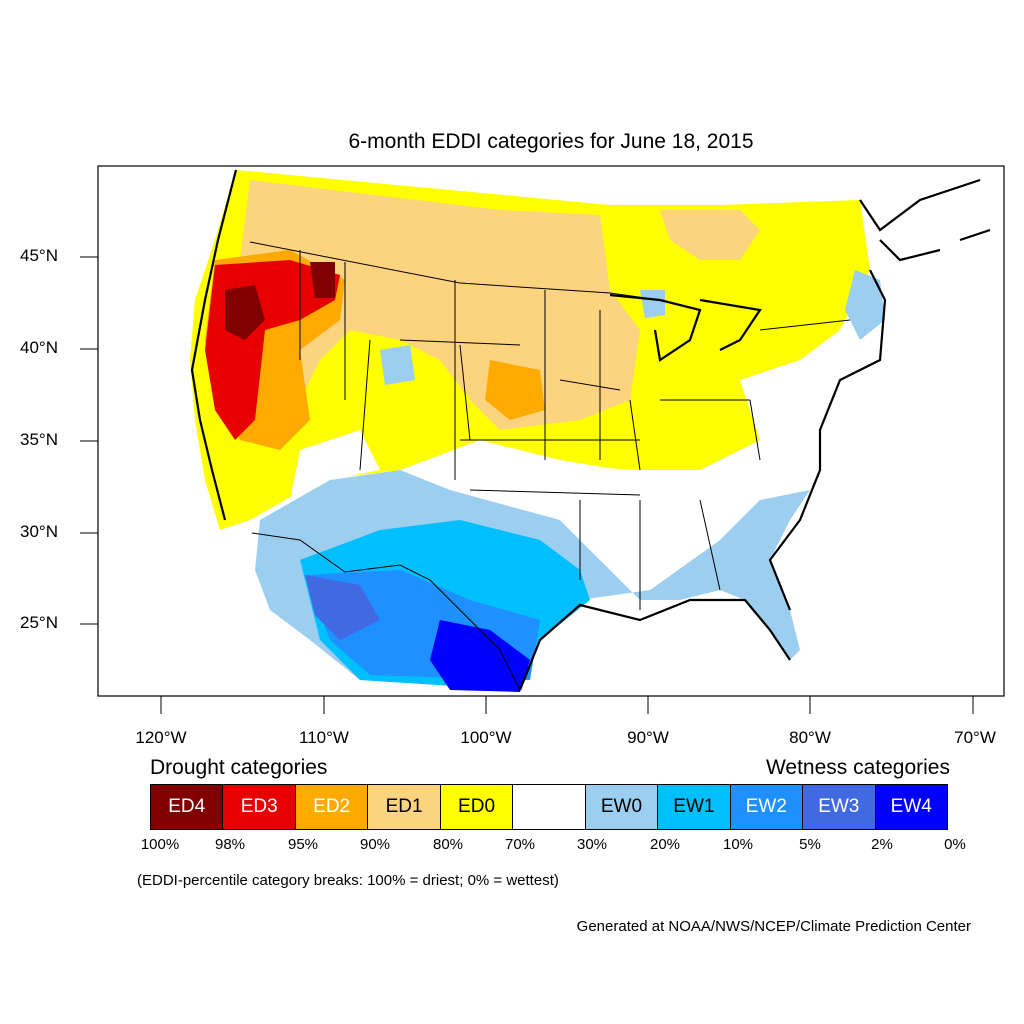  I want to click on ed1-region-north, so click(435, 305).